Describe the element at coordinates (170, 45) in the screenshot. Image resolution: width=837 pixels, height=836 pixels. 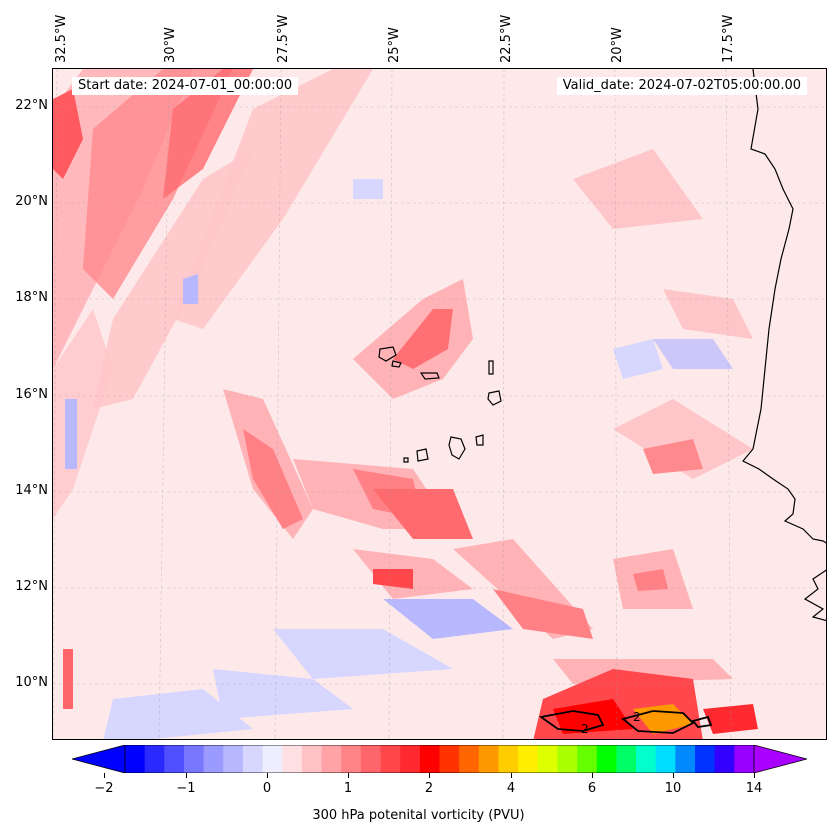
I see `lon-label-30w: 30°W` at that location.